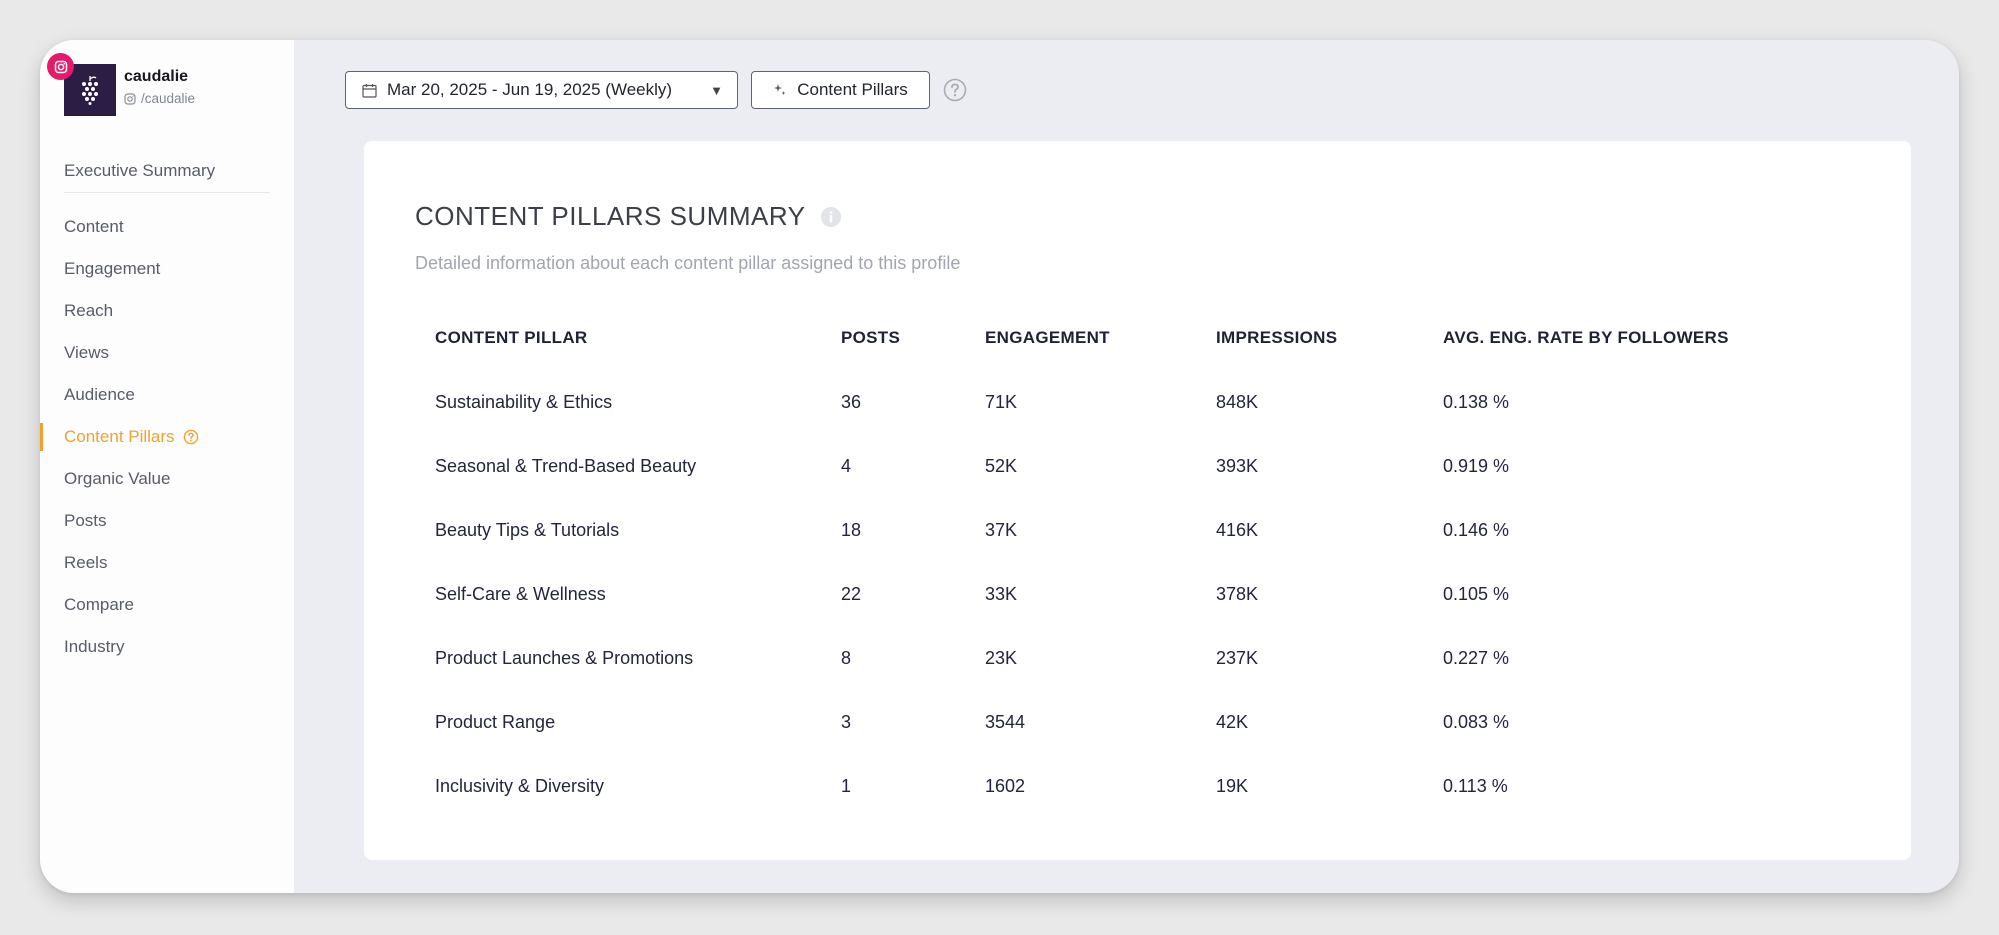 The image size is (1999, 935). I want to click on sidebar-item-label: Audience, so click(99, 394).